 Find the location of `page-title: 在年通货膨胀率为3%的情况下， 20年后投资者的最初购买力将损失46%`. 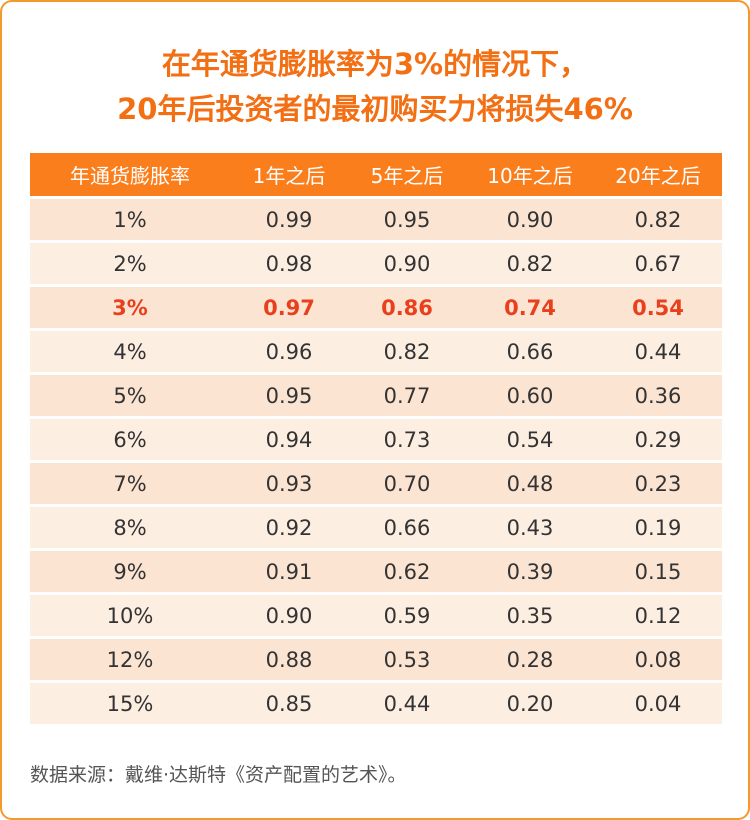

page-title: 在年通货膨胀率为3%的情况下， 20年后投资者的最初购买力将损失46% is located at coordinates (375, 87).